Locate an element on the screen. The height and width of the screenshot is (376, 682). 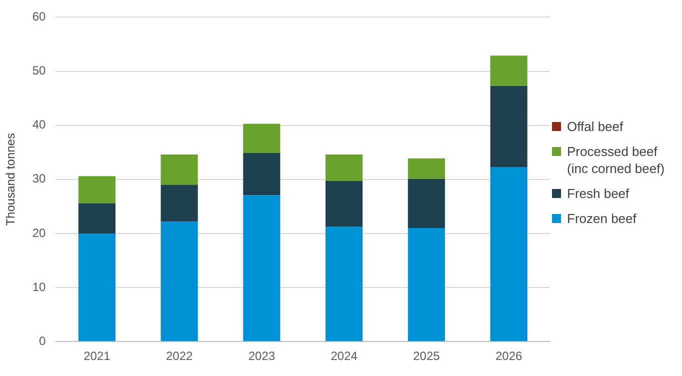
x-tick-label: 2022 is located at coordinates (179, 356).